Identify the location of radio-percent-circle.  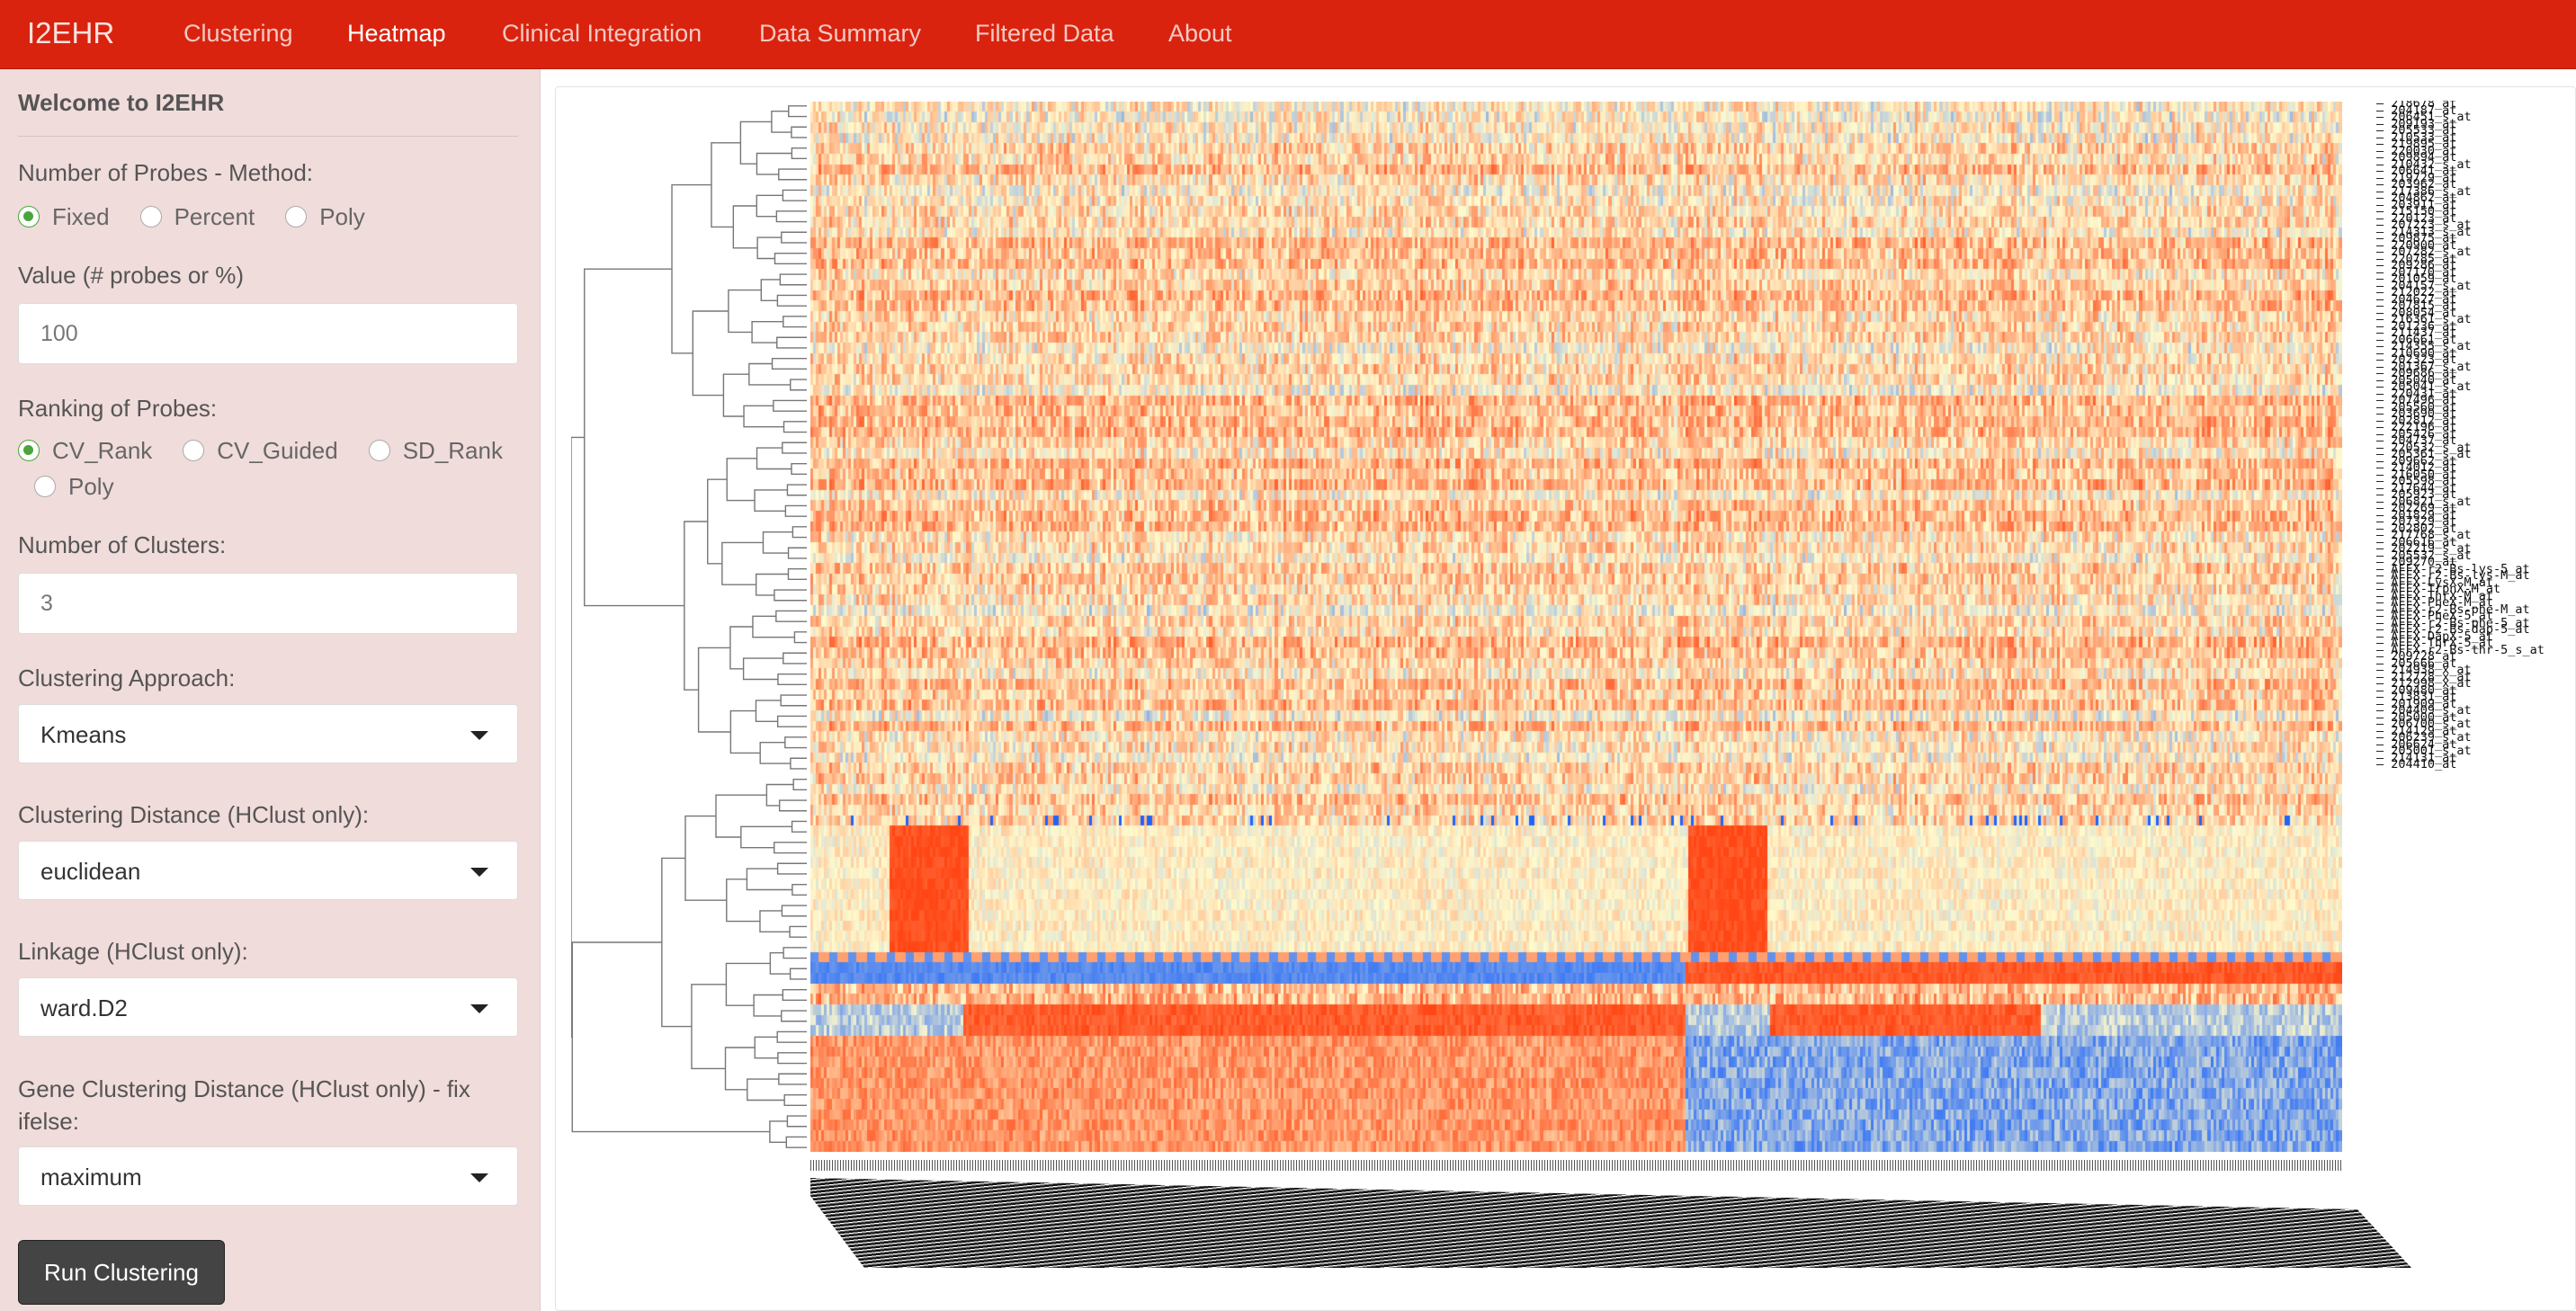
(150, 216).